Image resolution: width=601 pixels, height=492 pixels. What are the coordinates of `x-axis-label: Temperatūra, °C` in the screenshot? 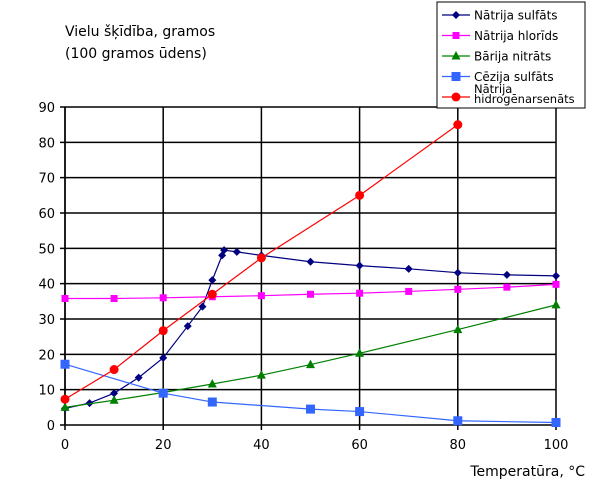 It's located at (527, 472).